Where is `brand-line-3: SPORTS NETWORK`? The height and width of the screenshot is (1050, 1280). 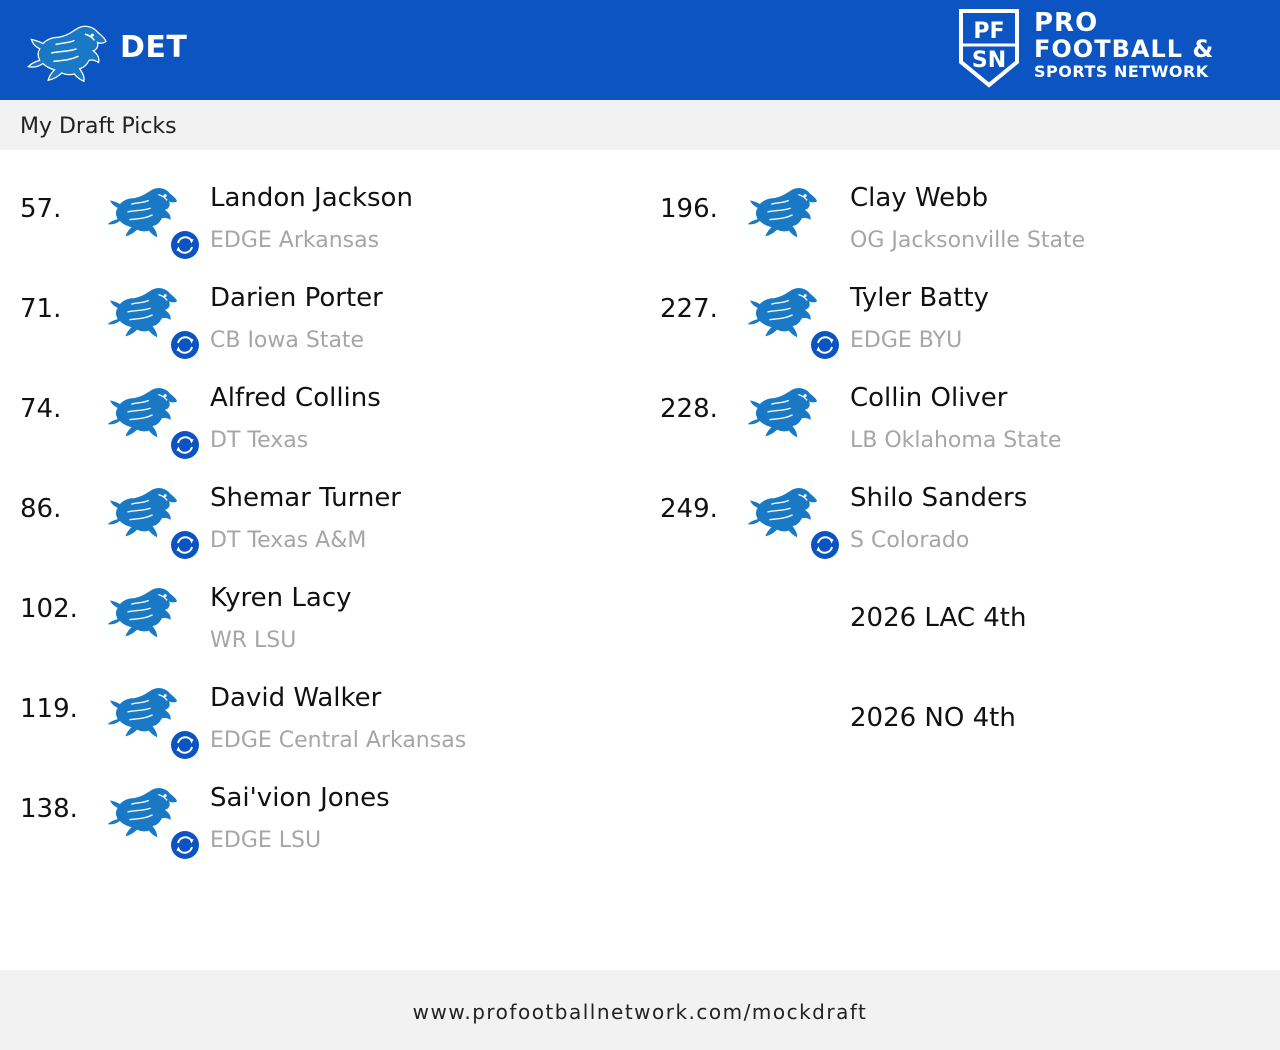 brand-line-3: SPORTS NETWORK is located at coordinates (1121, 71).